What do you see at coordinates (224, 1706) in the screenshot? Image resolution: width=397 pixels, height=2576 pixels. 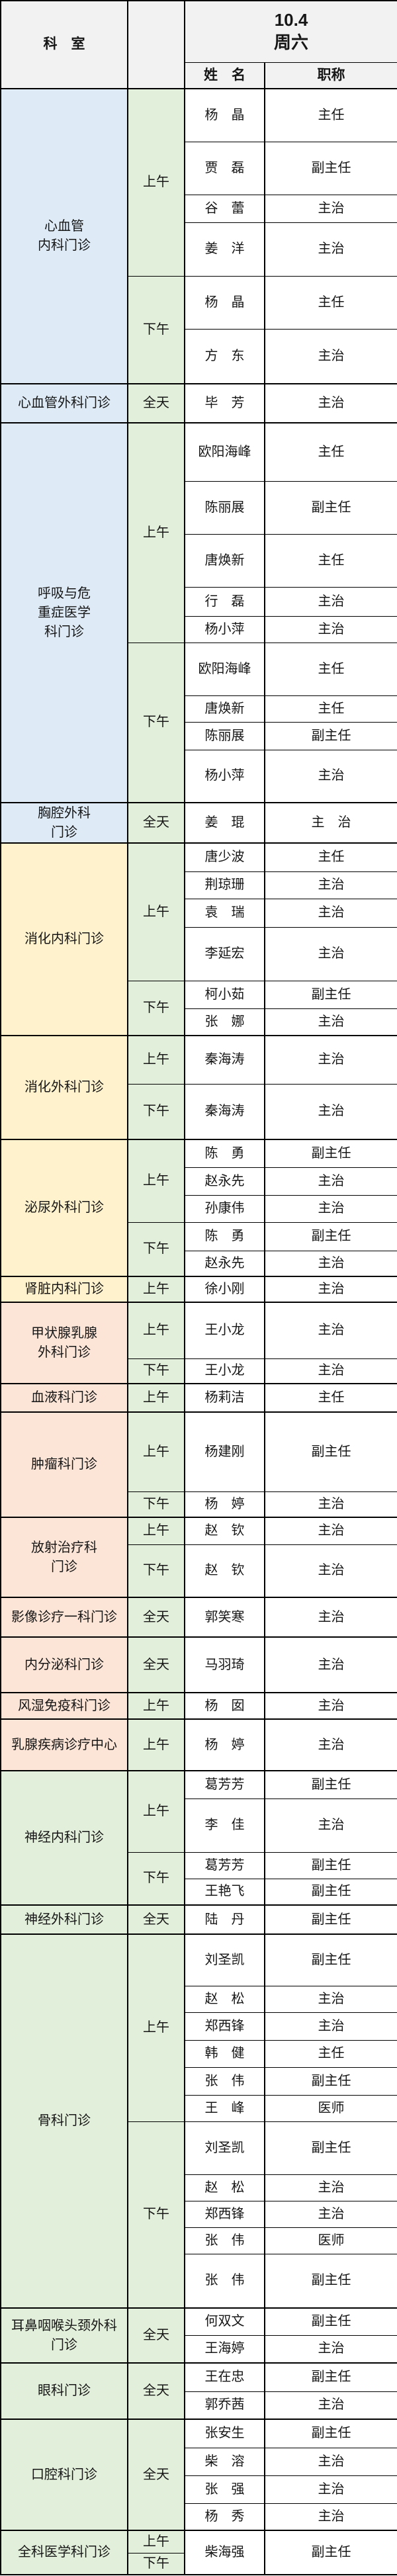 I see `doctor-name-cell: 杨 囡` at bounding box center [224, 1706].